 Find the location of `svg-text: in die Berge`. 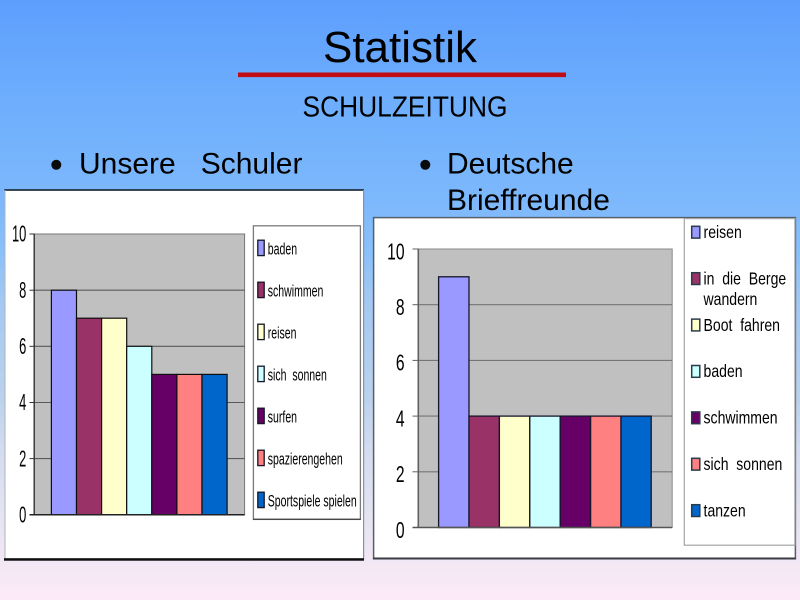

svg-text: in die Berge is located at coordinates (745, 279).